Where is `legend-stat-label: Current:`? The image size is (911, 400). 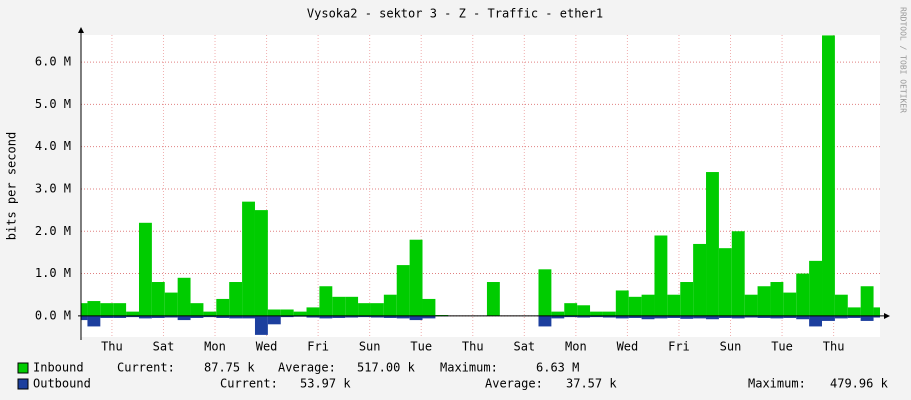 legend-stat-label: Current: is located at coordinates (146, 368).